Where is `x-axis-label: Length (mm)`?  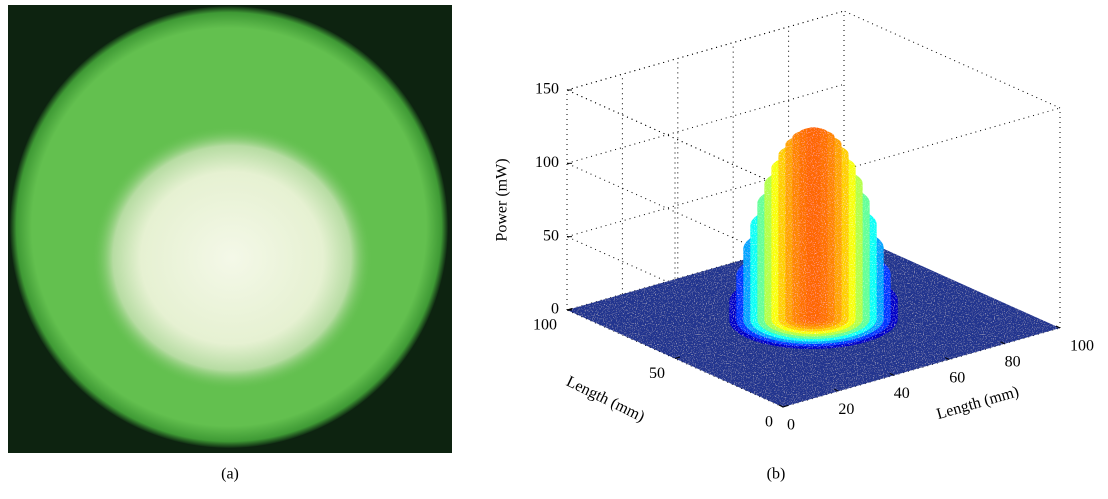
x-axis-label: Length (mm) is located at coordinates (978, 403).